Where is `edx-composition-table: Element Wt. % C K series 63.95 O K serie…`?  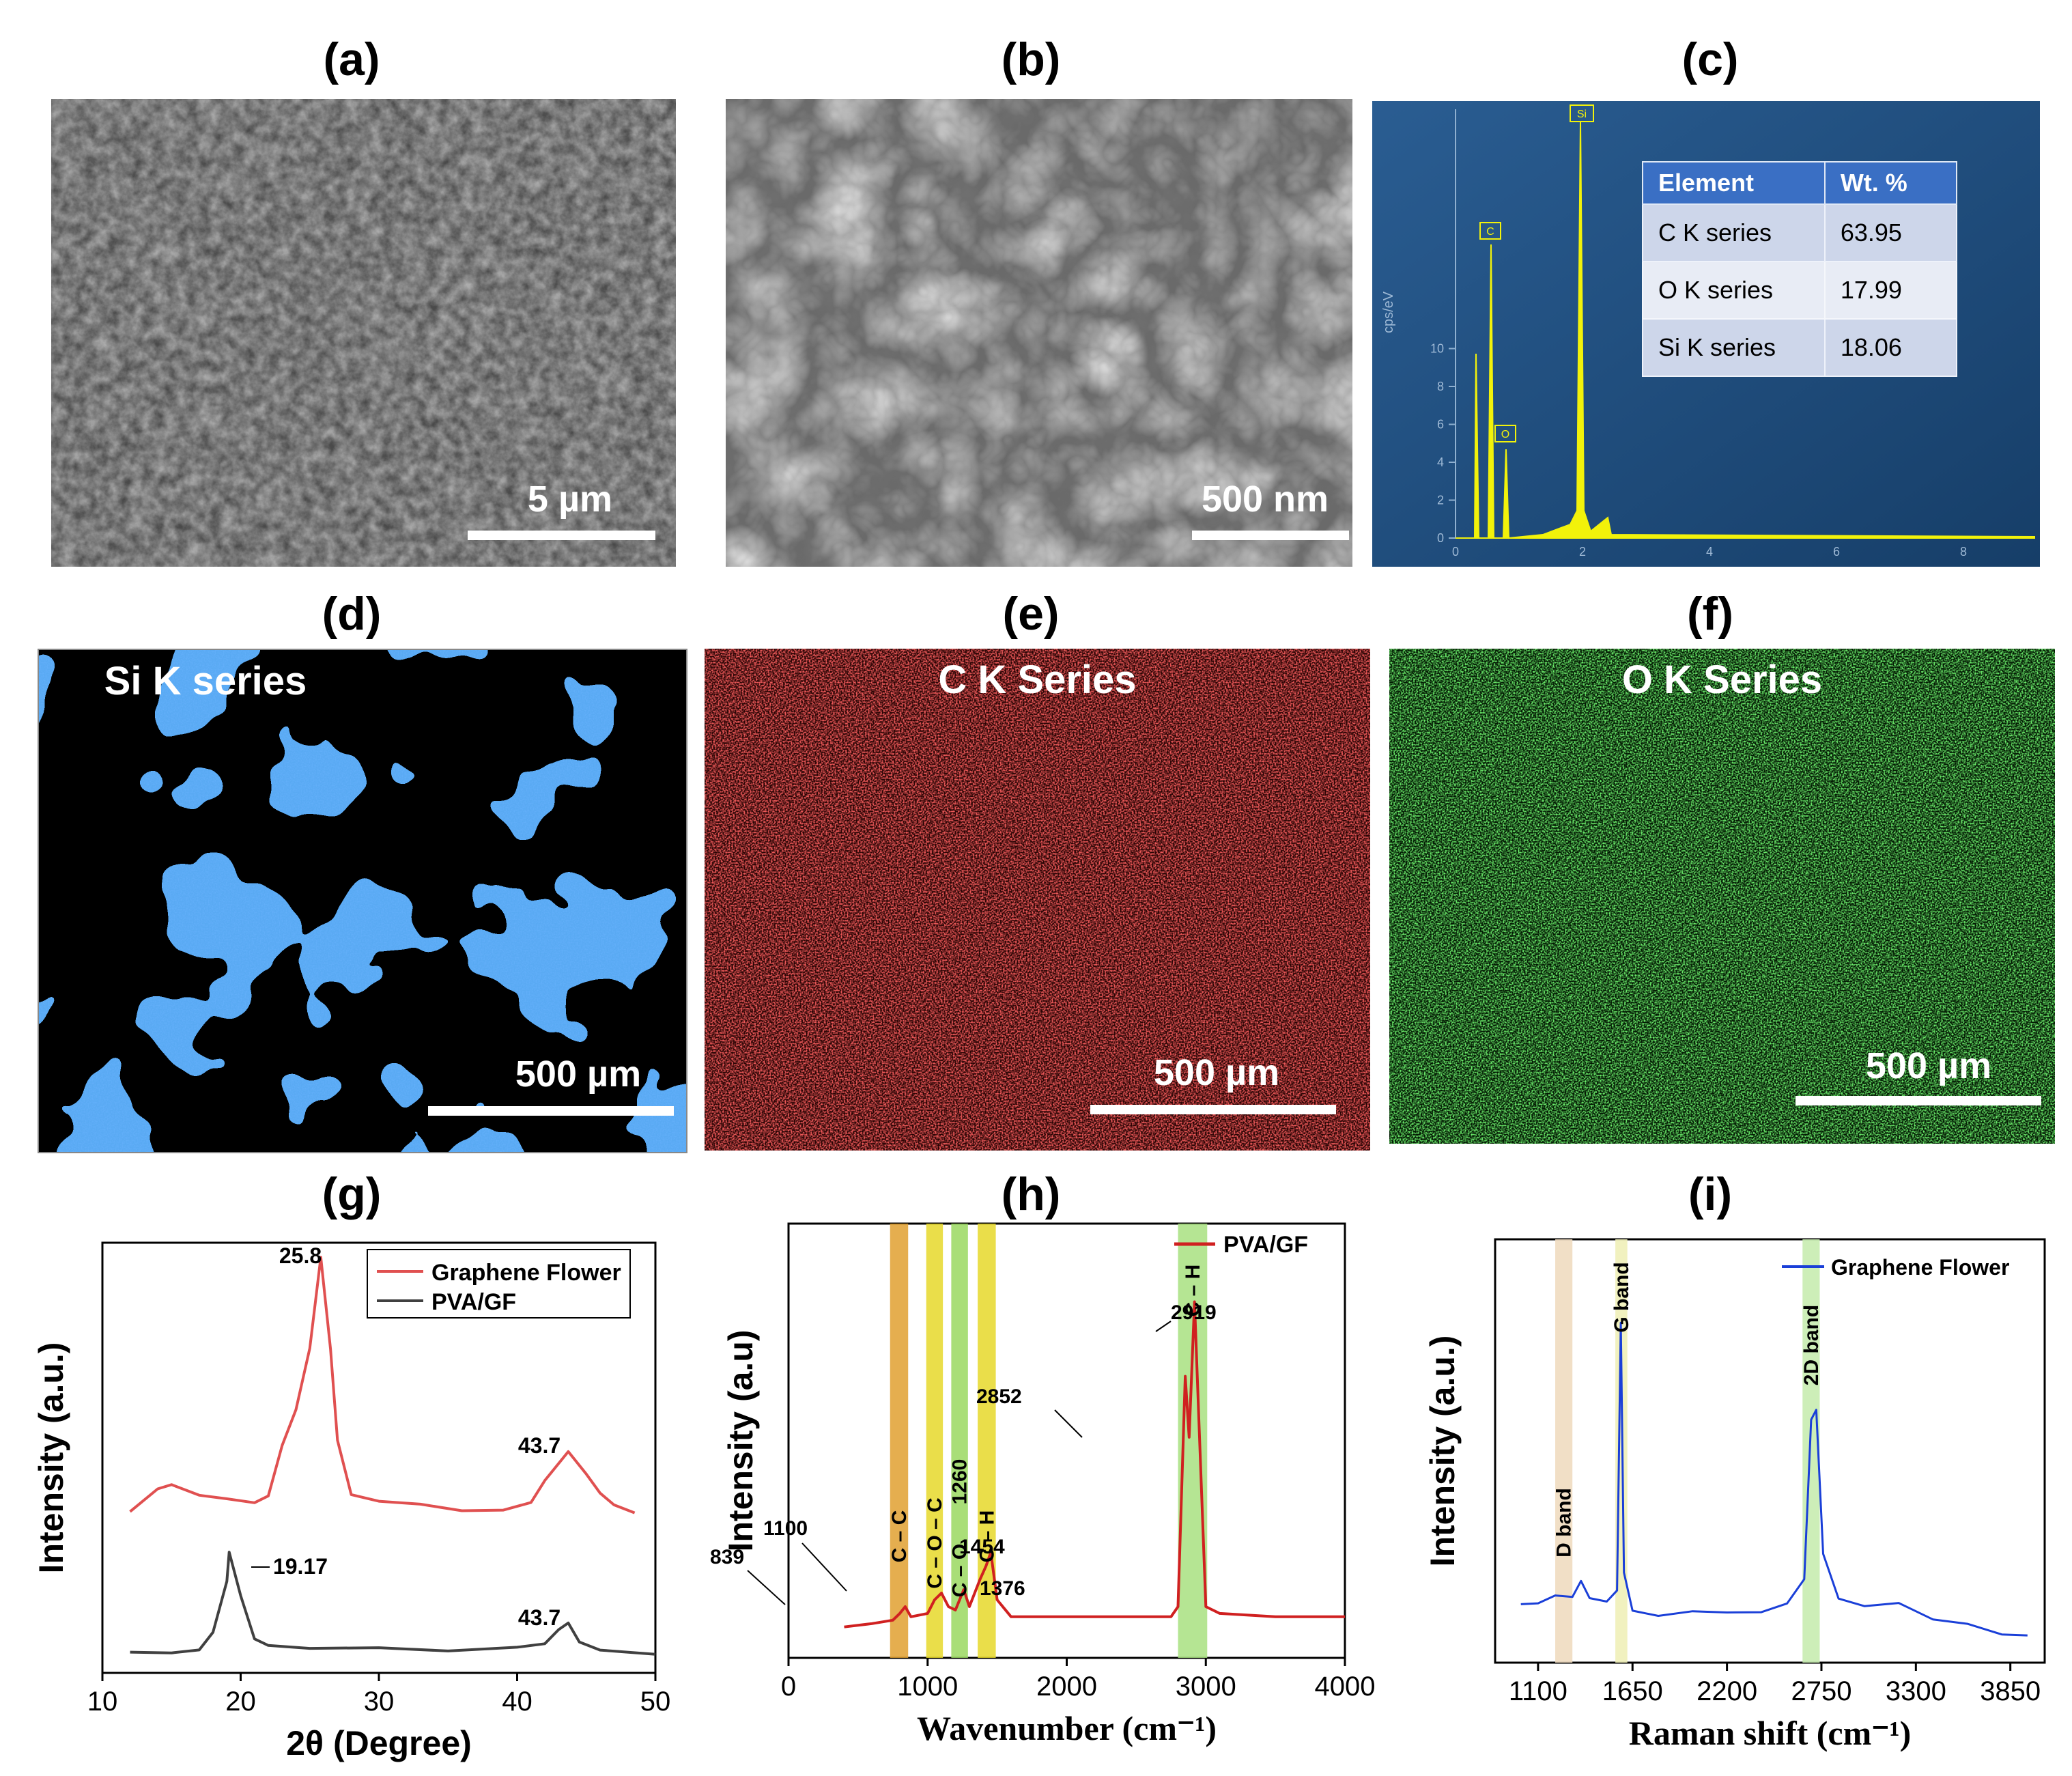
edx-composition-table: Element Wt. % C K series 63.95 O K serie… is located at coordinates (1800, 269).